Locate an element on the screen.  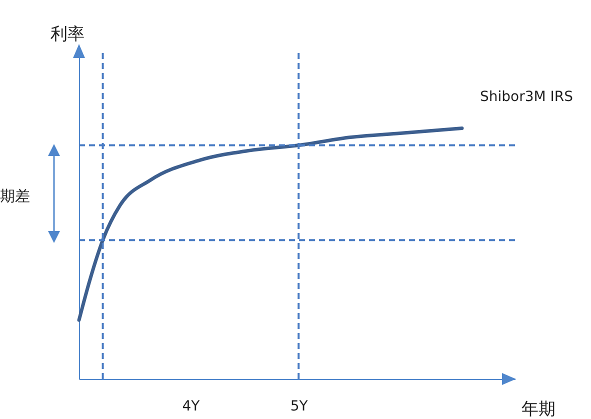
text: 期差 is located at coordinates (15, 196).